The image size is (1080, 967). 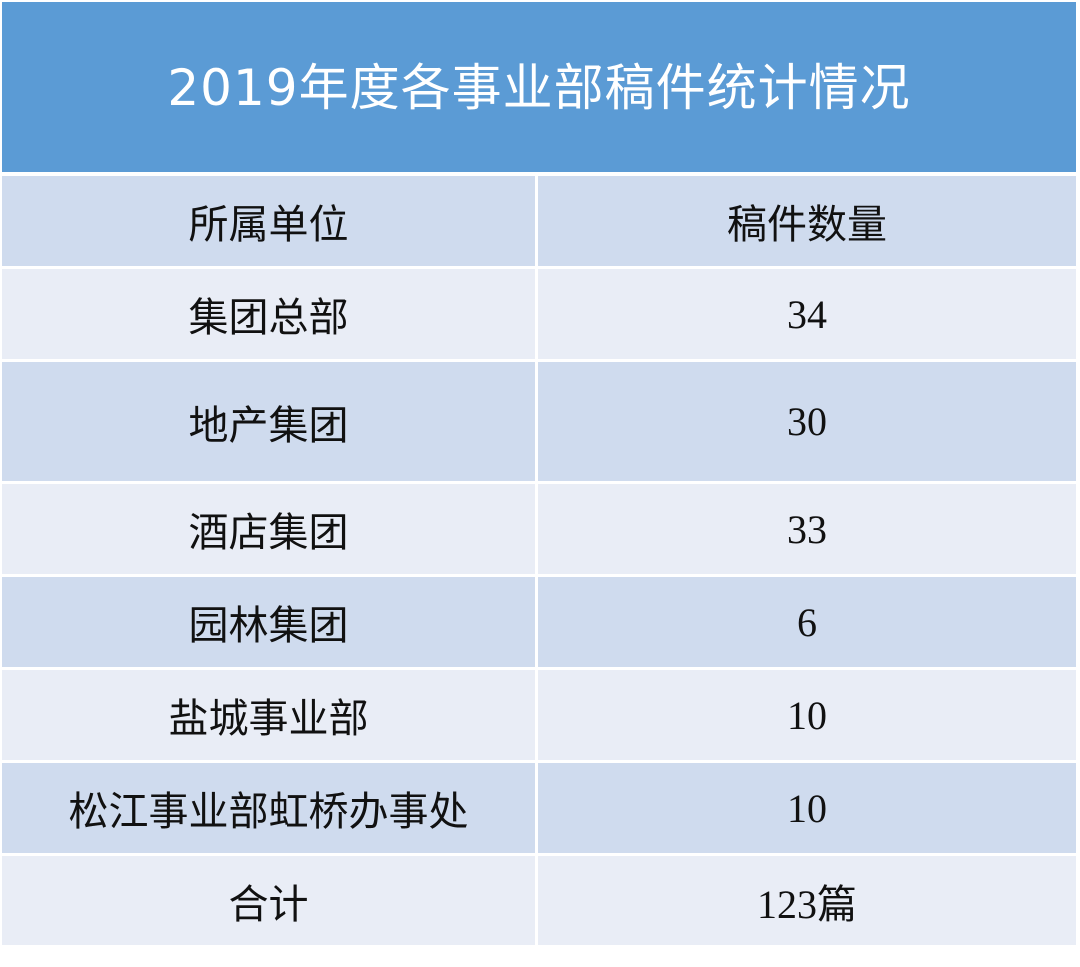 I want to click on table-row: 园林集团 6, so click(x=539, y=623).